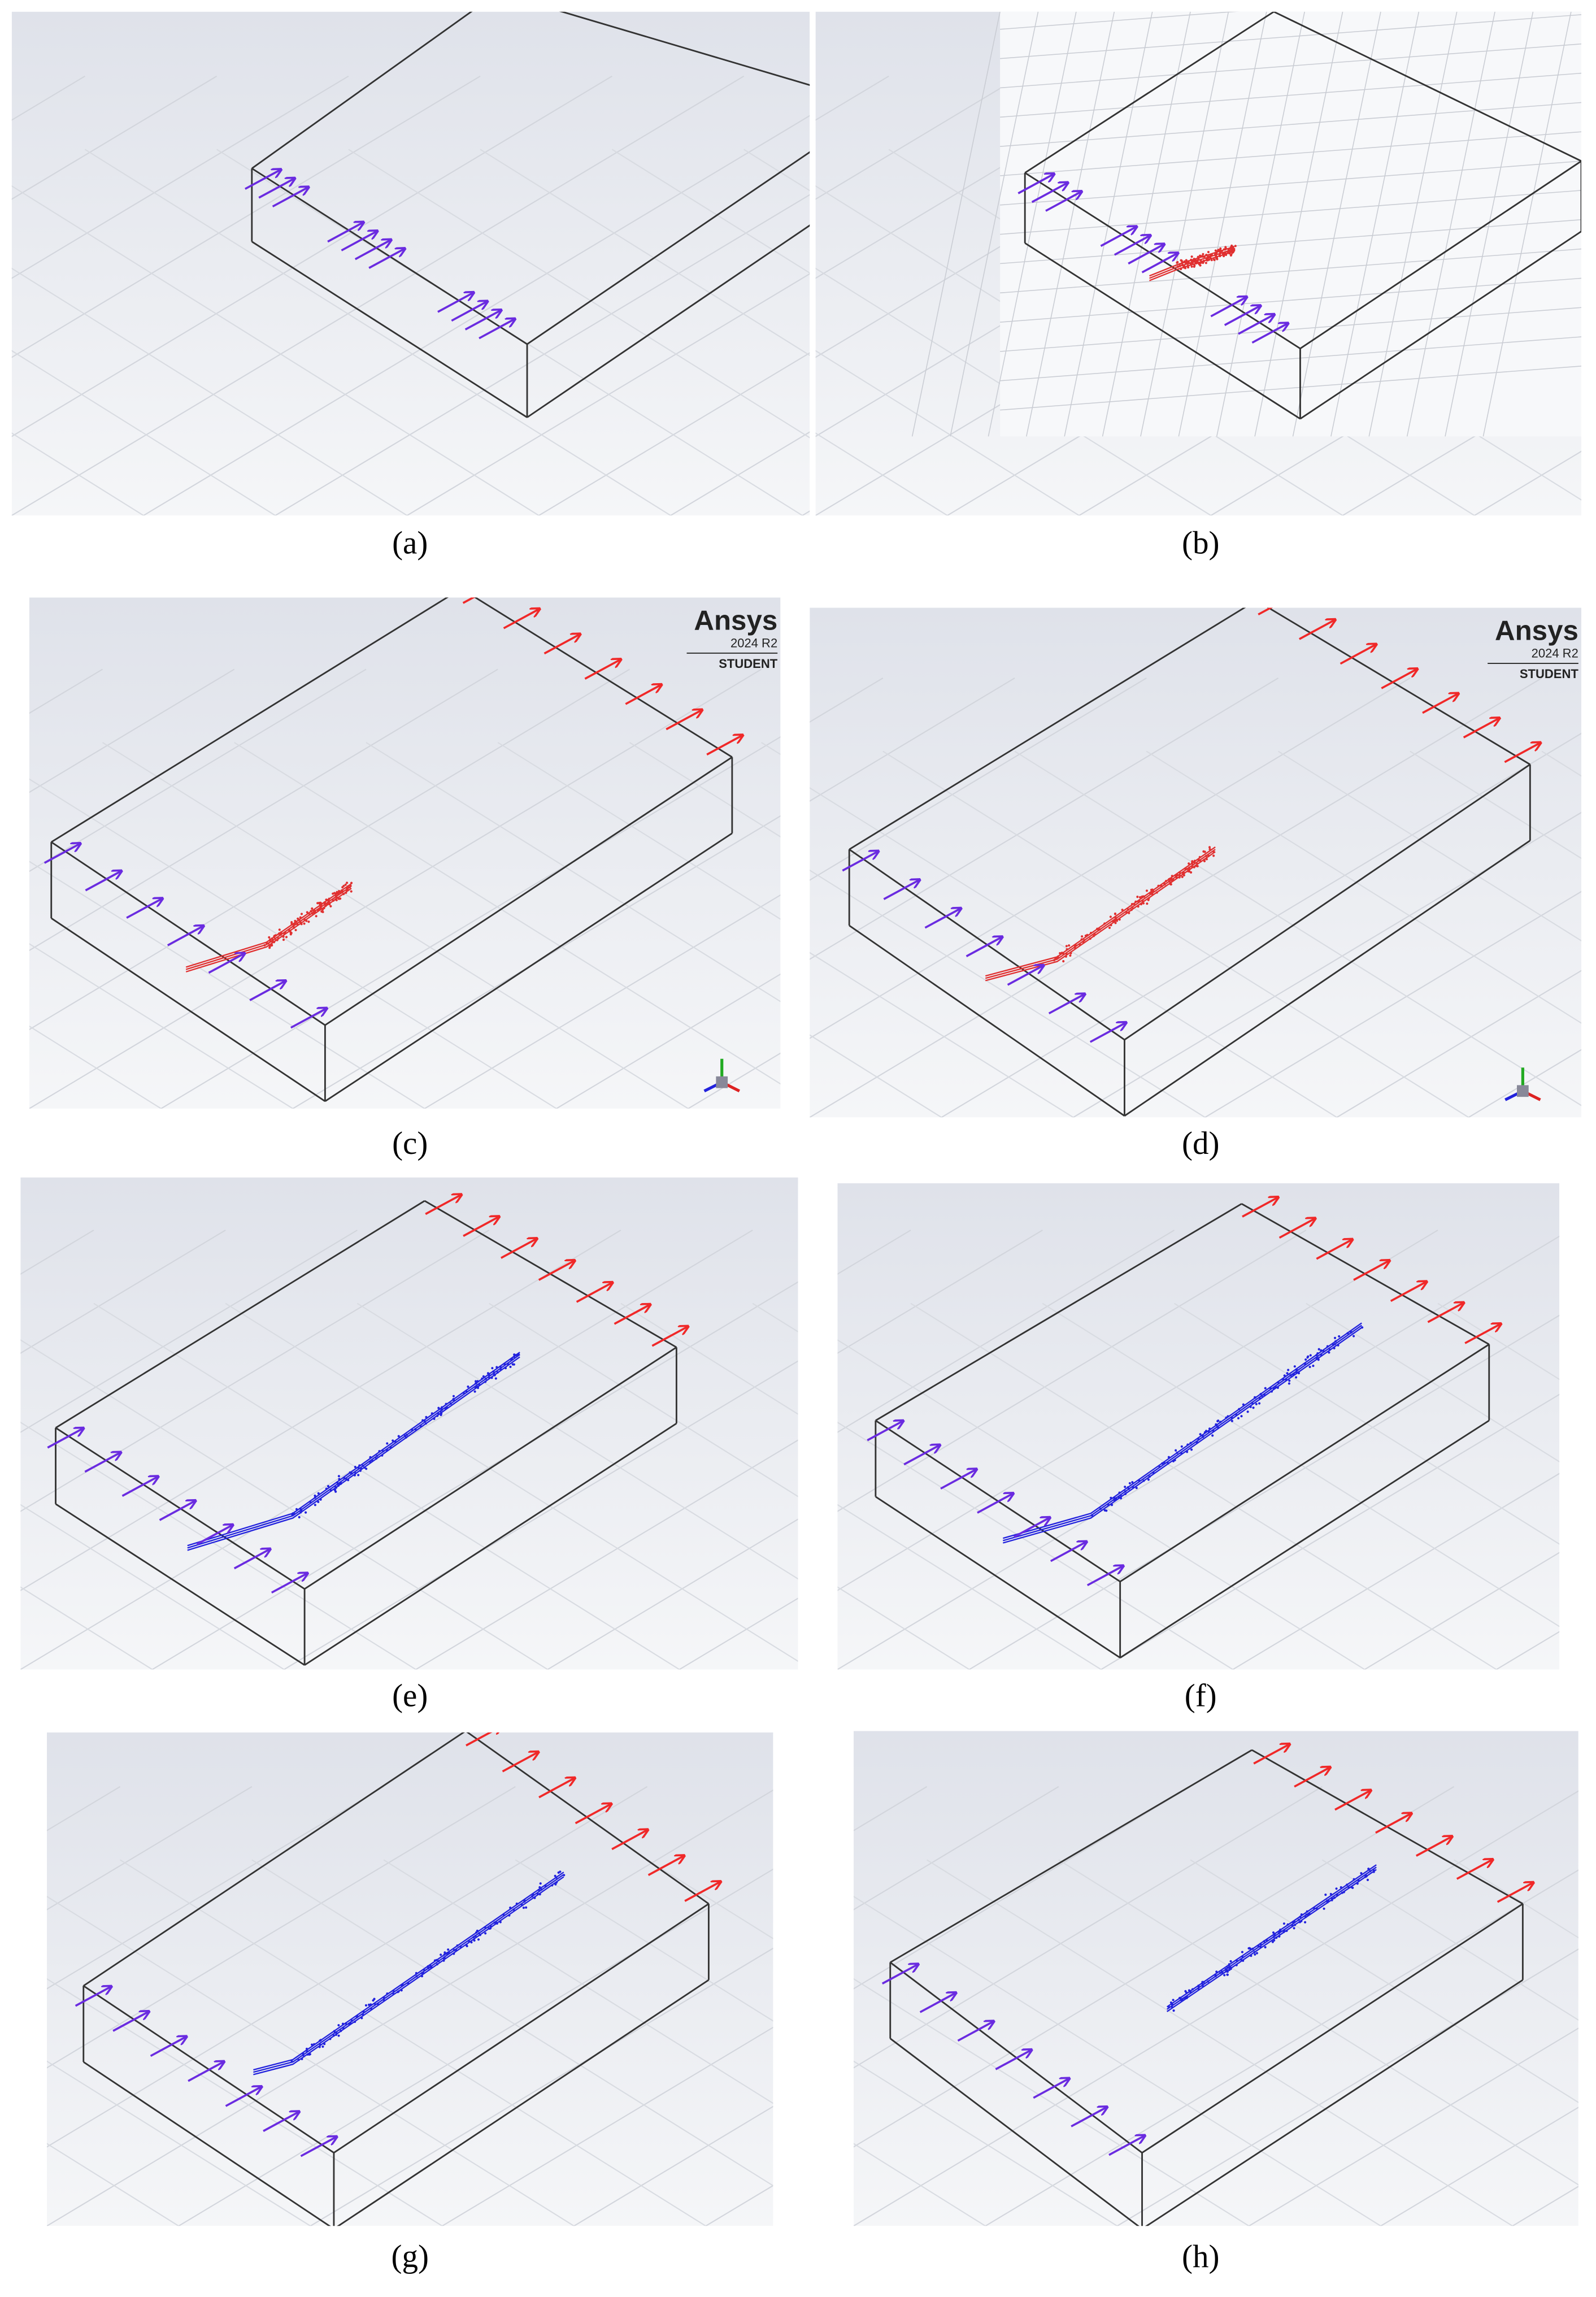 This screenshot has height=2297, width=1596. What do you see at coordinates (1536, 630) in the screenshot?
I see `logo-brand: Ansys` at bounding box center [1536, 630].